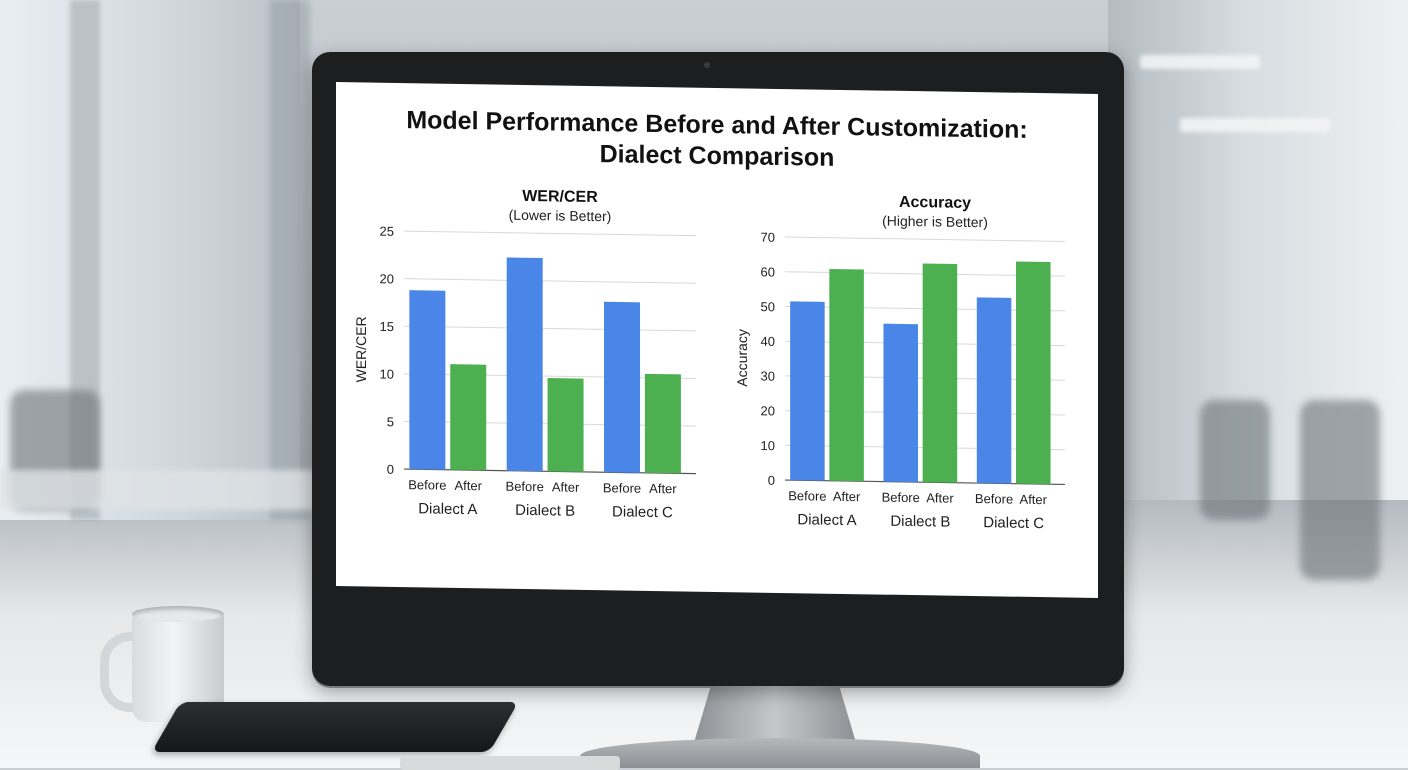 The width and height of the screenshot is (1408, 770). What do you see at coordinates (160, 490) in the screenshot?
I see `background-desk` at bounding box center [160, 490].